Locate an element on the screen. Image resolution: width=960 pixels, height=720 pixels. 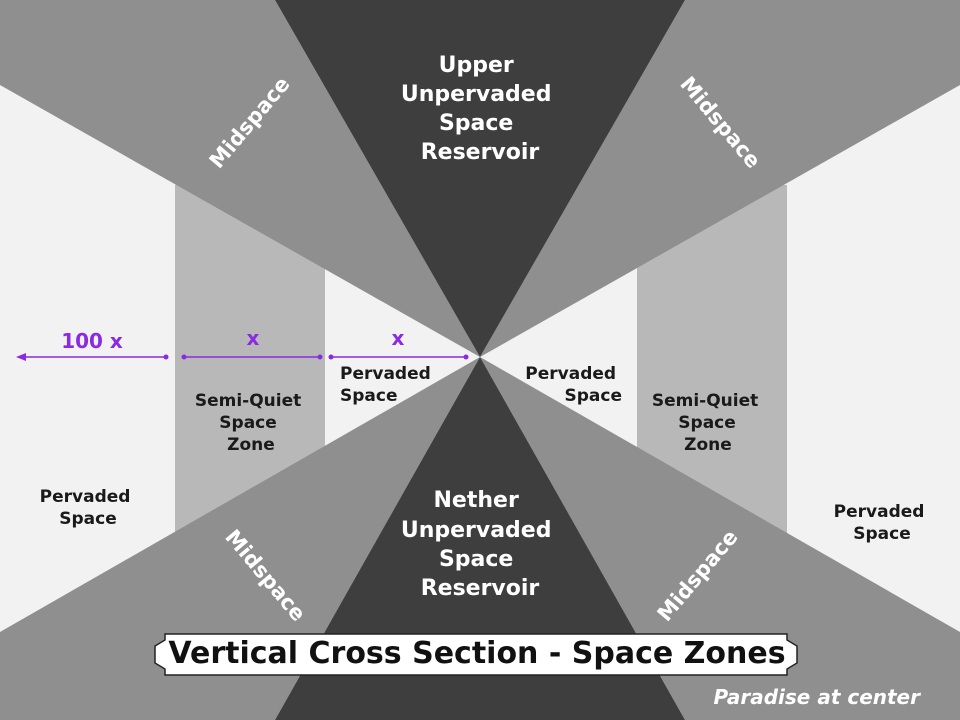
measure-dot-sq-start is located at coordinates (184, 357).